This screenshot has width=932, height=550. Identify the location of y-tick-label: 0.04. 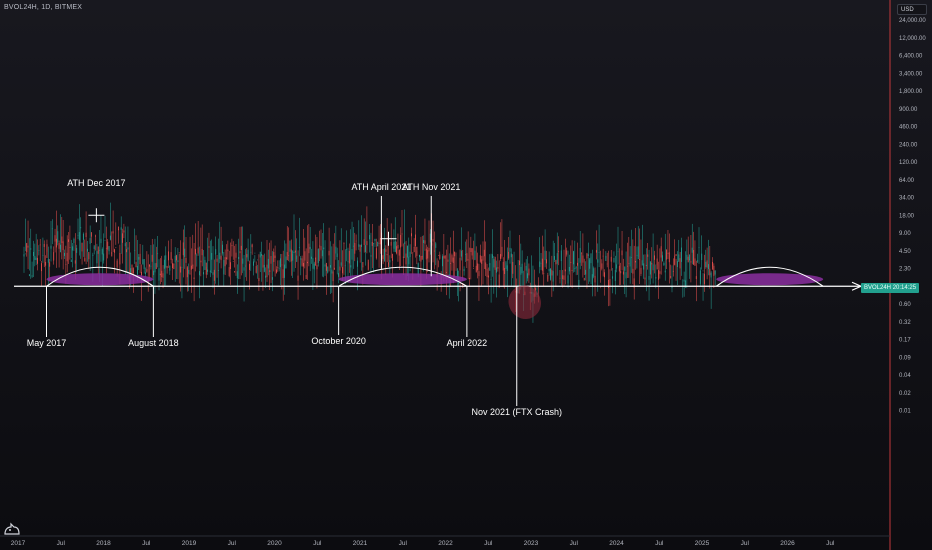
(905, 376).